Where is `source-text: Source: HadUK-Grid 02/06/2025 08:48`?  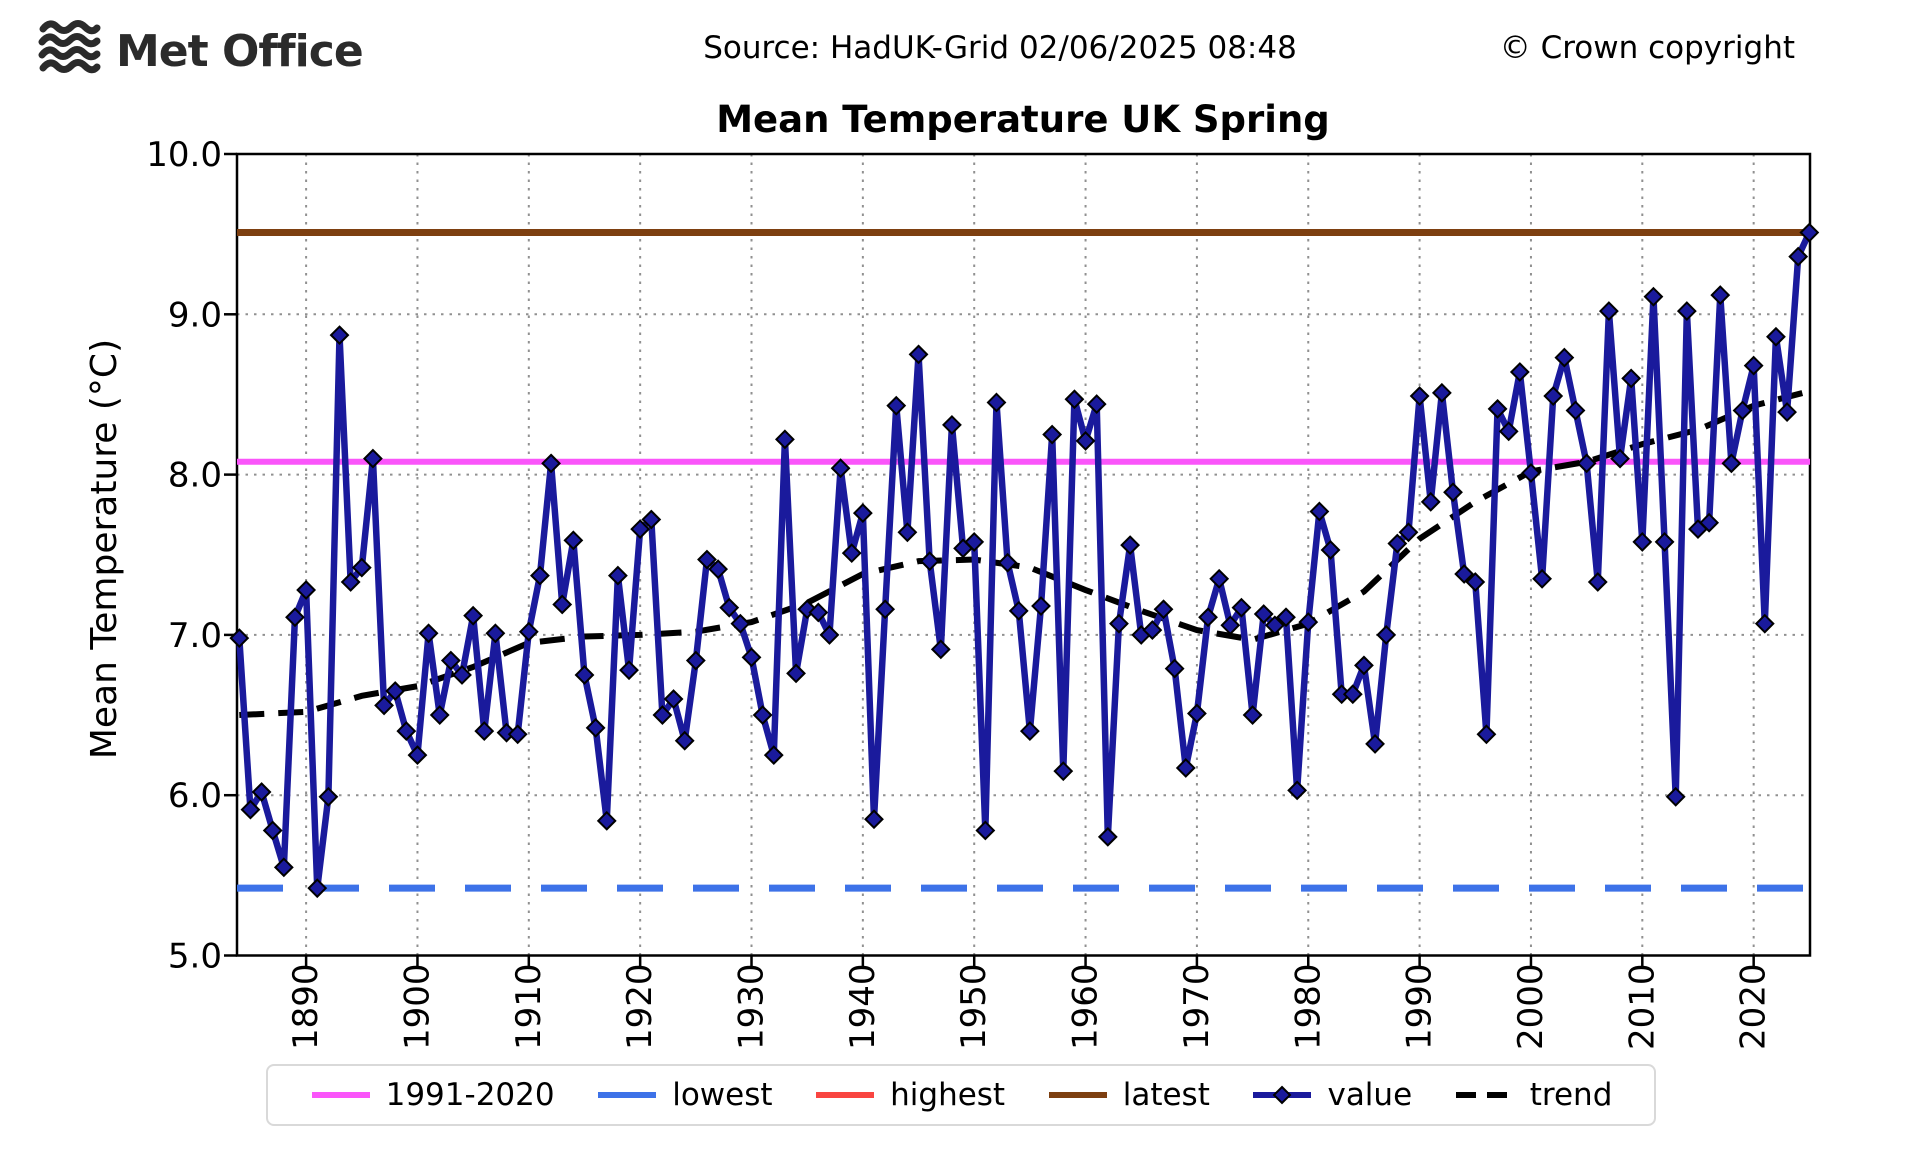 source-text: Source: HadUK-Grid 02/06/2025 08:48 is located at coordinates (1000, 48).